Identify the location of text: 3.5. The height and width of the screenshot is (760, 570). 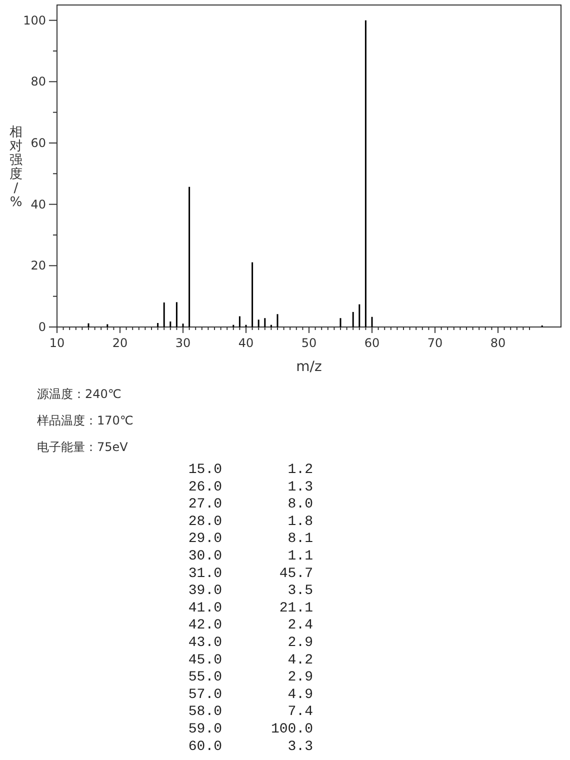
(300, 591).